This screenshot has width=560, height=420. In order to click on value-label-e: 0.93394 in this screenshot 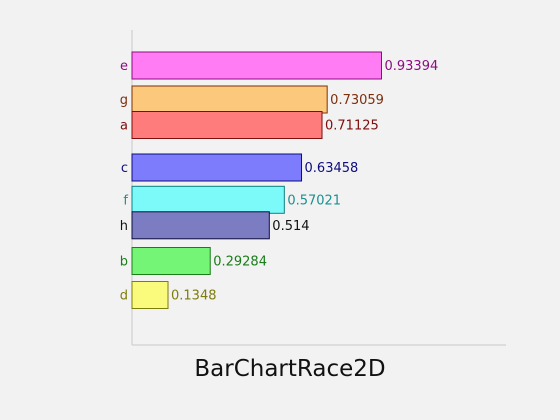, I will do `click(411, 66)`.